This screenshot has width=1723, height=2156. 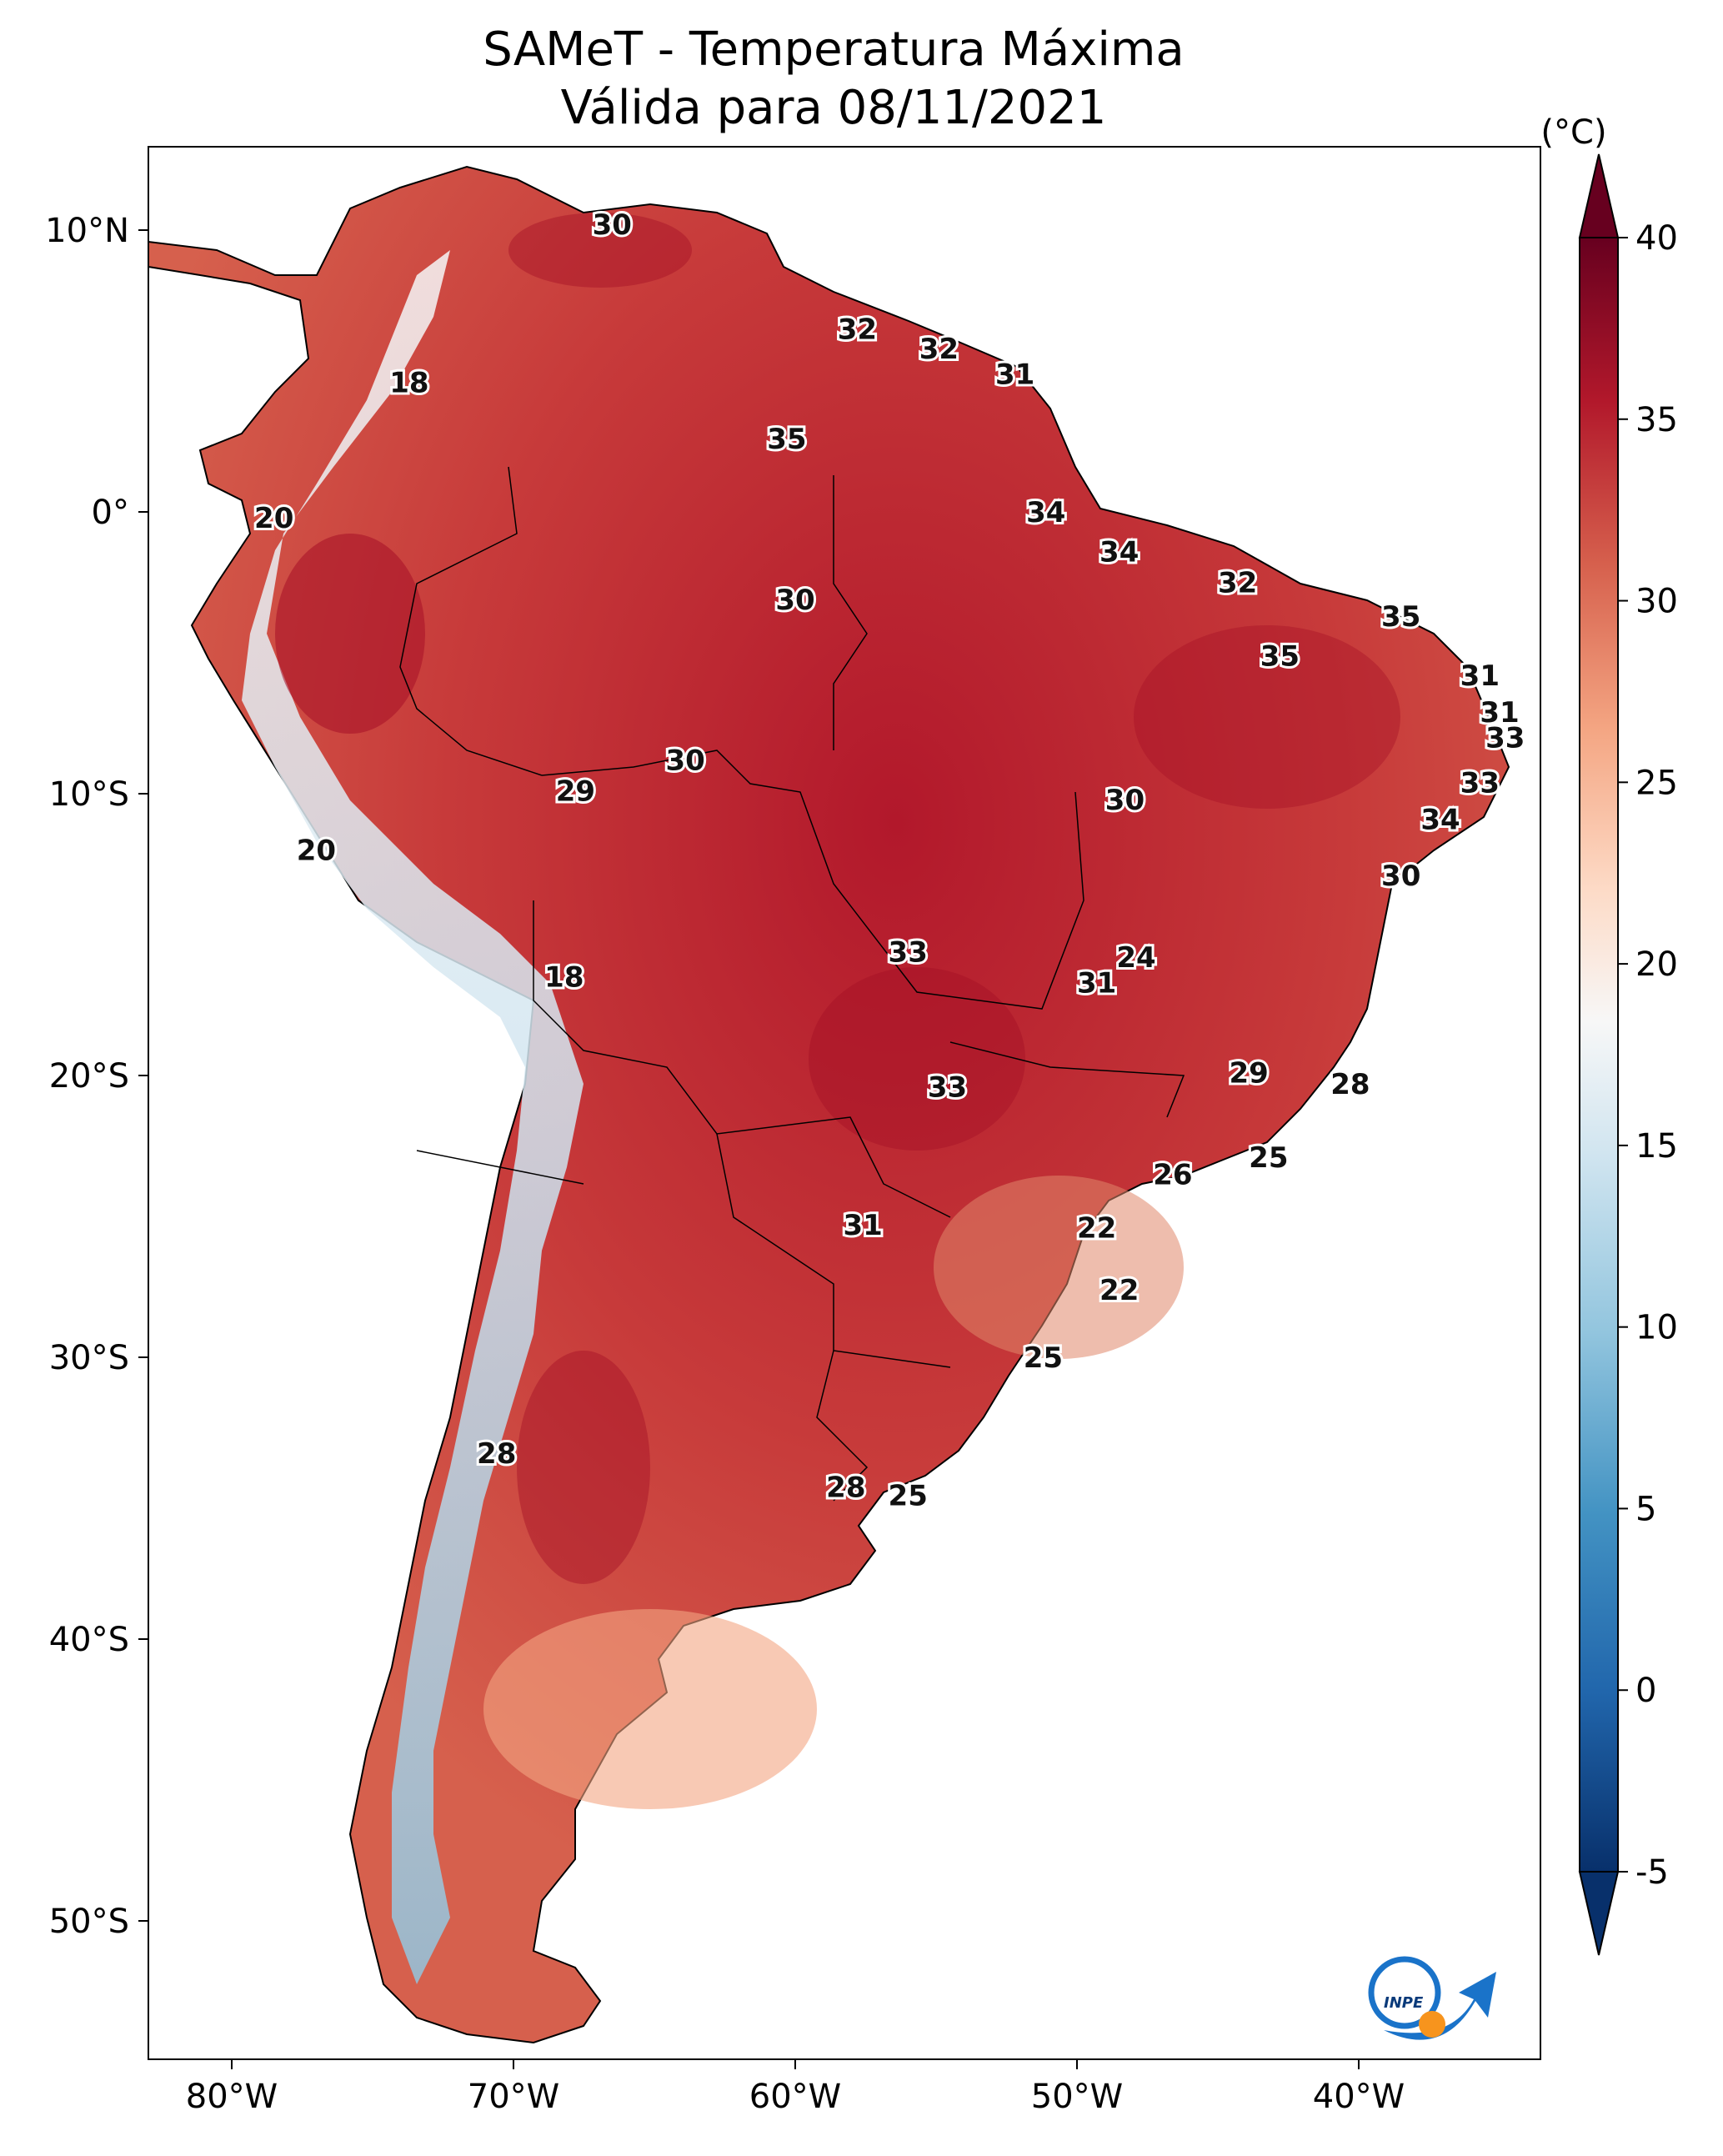 What do you see at coordinates (513, 2097) in the screenshot?
I see `lon-tick-label: 70°W` at bounding box center [513, 2097].